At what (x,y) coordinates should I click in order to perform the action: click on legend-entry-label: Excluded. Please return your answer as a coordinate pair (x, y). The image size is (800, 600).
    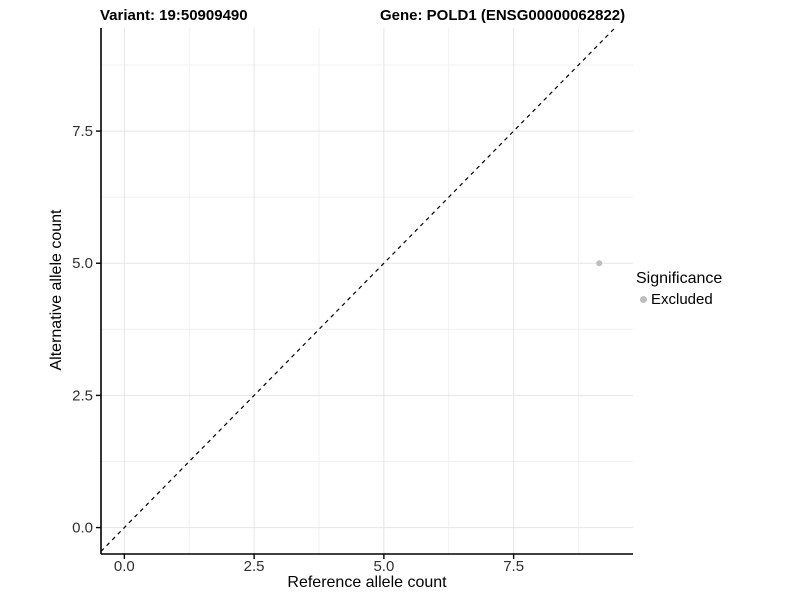
    Looking at the image, I should click on (682, 299).